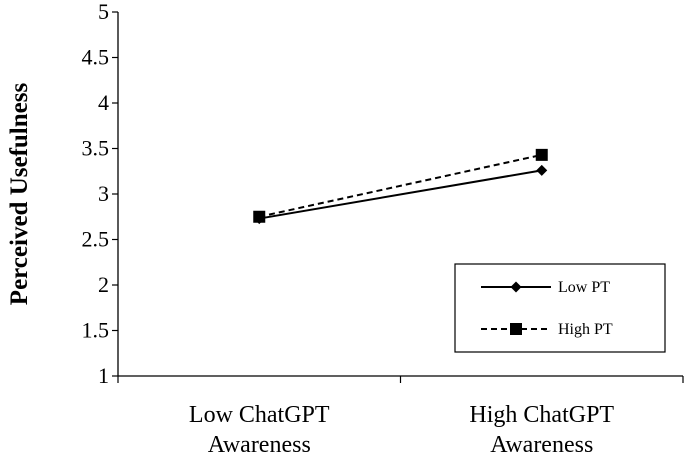 This screenshot has height=461, width=685. I want to click on legend-label: High PT, so click(585, 329).